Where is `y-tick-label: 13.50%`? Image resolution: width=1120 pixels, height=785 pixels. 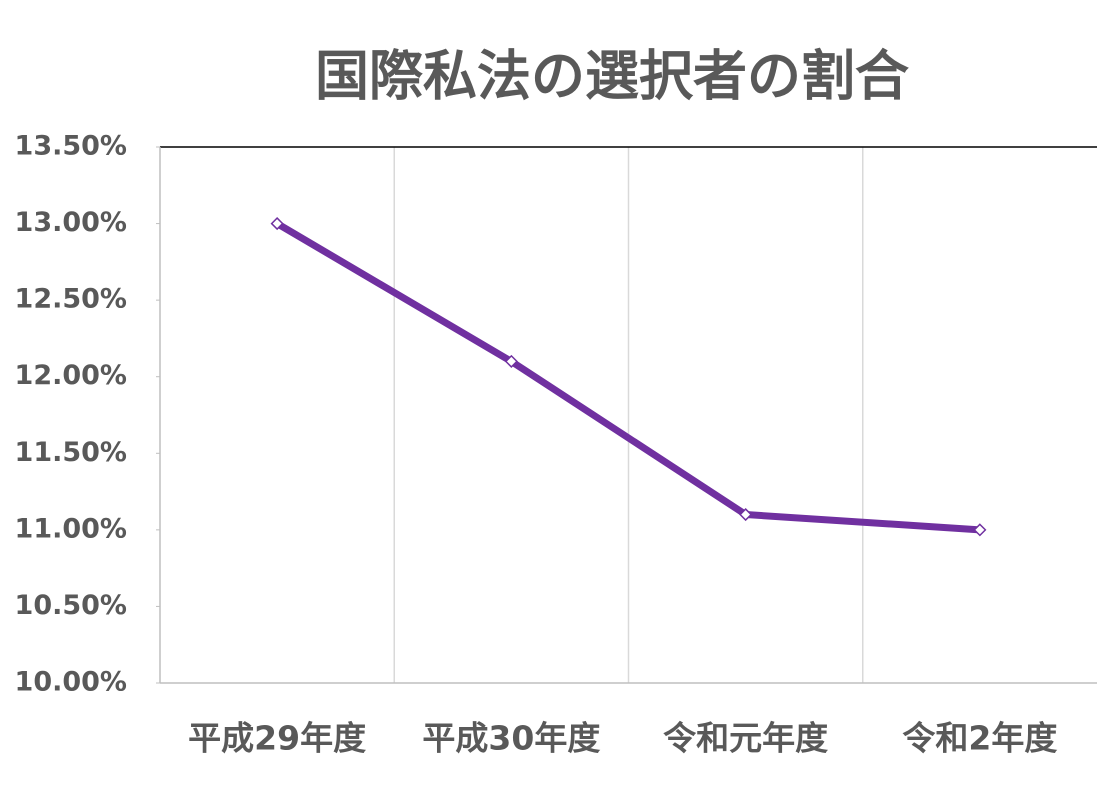
y-tick-label: 13.50% is located at coordinates (71, 146).